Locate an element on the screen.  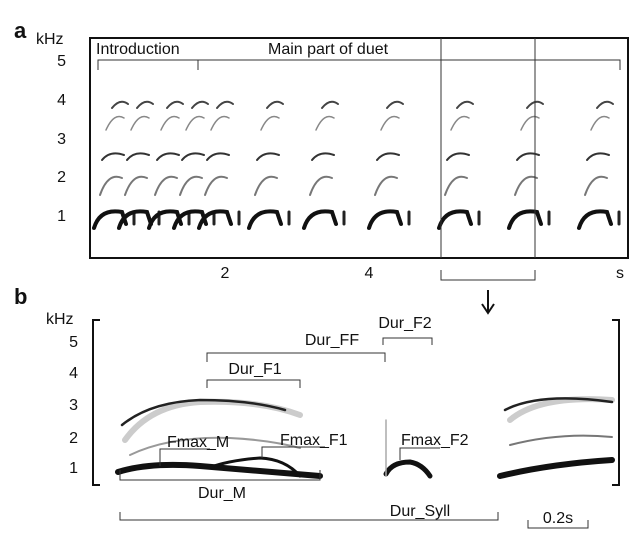
annotation: Introduction is located at coordinates (138, 49).